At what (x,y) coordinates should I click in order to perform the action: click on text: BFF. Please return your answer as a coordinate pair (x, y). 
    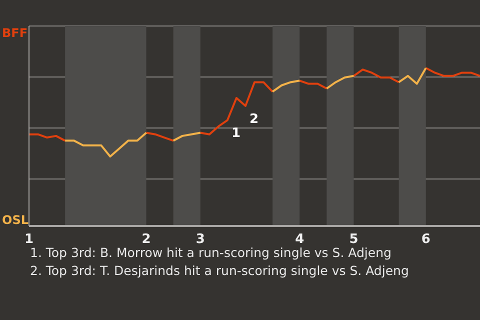
    Looking at the image, I should click on (15, 33).